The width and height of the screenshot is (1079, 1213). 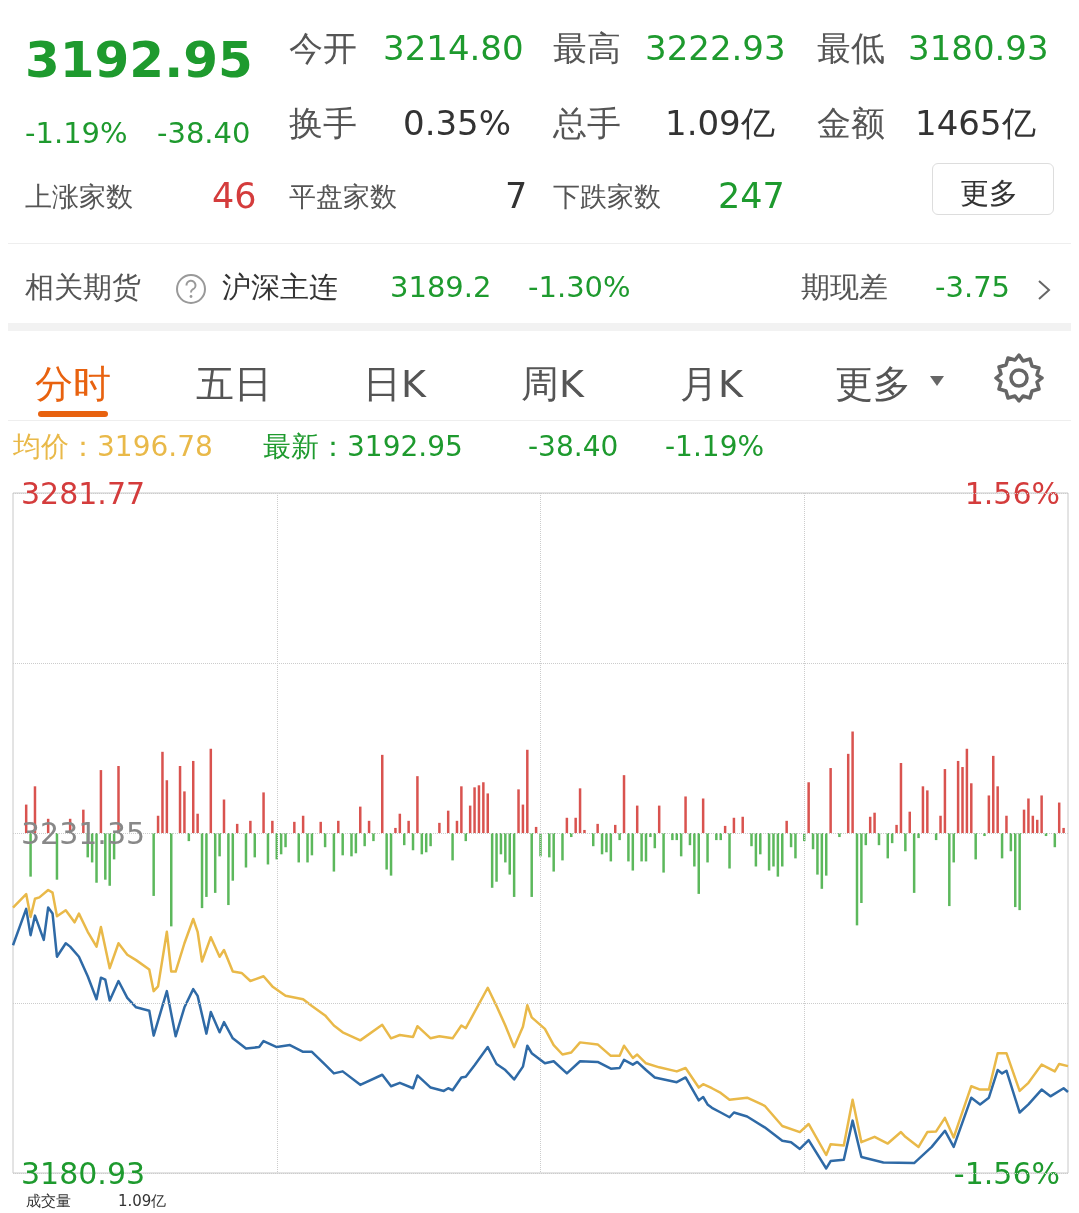 What do you see at coordinates (363, 446) in the screenshot?
I see `text: 最新：3192.95` at bounding box center [363, 446].